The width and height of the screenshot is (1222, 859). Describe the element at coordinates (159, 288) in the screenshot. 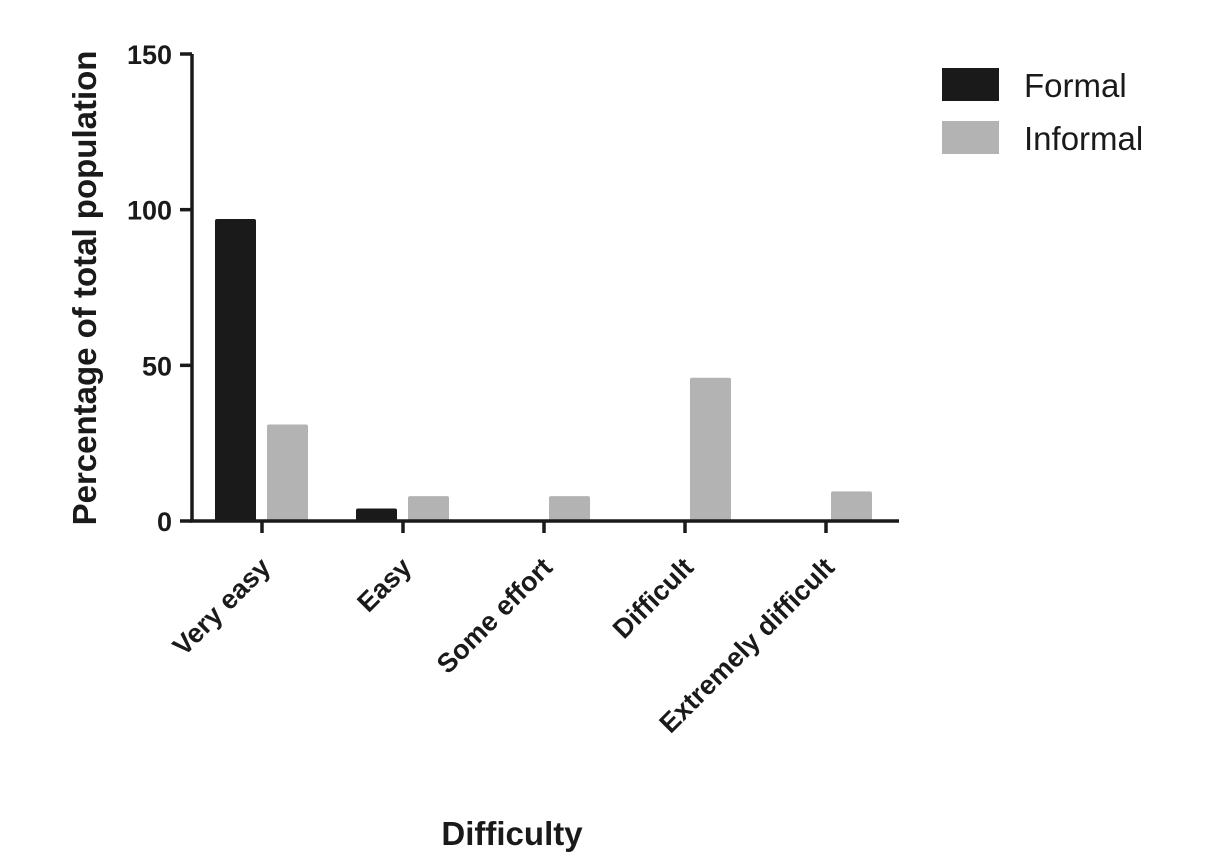

I see `y-ticks-group: 0 50 100 150` at that location.